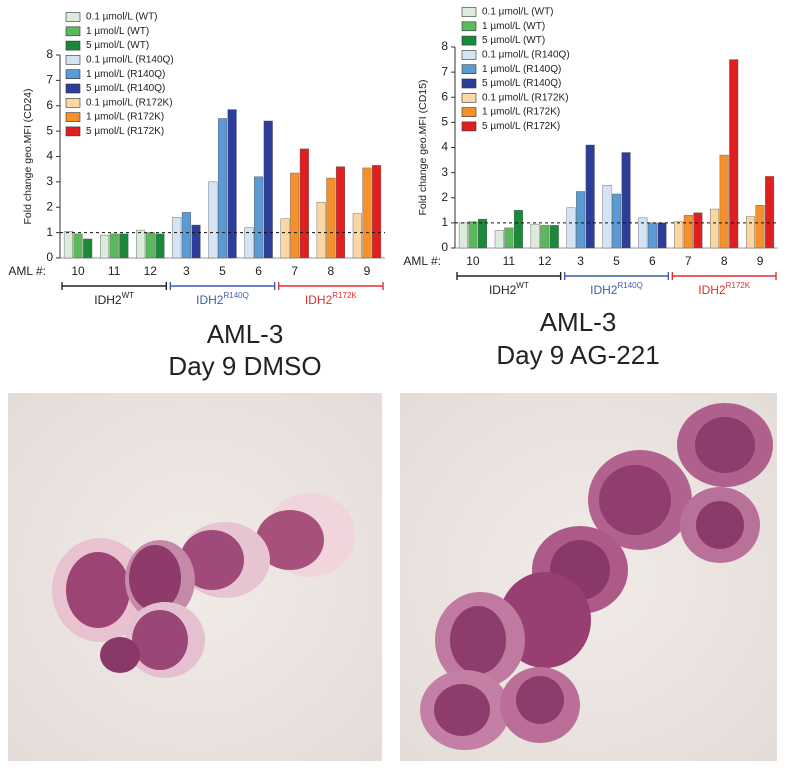 The width and height of the screenshot is (793, 770). I want to click on legend-label: 1 µmol/L (R172K), so click(521, 112).